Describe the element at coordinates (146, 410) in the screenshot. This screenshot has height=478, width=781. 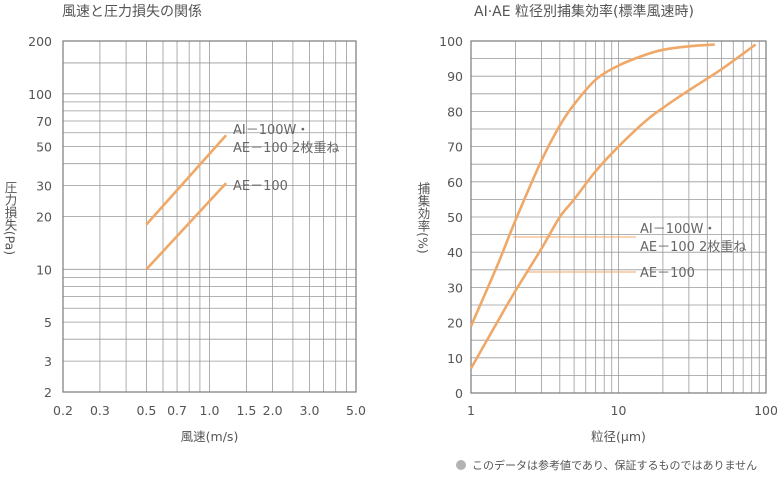
I see `x-tick-label: 0.5` at that location.